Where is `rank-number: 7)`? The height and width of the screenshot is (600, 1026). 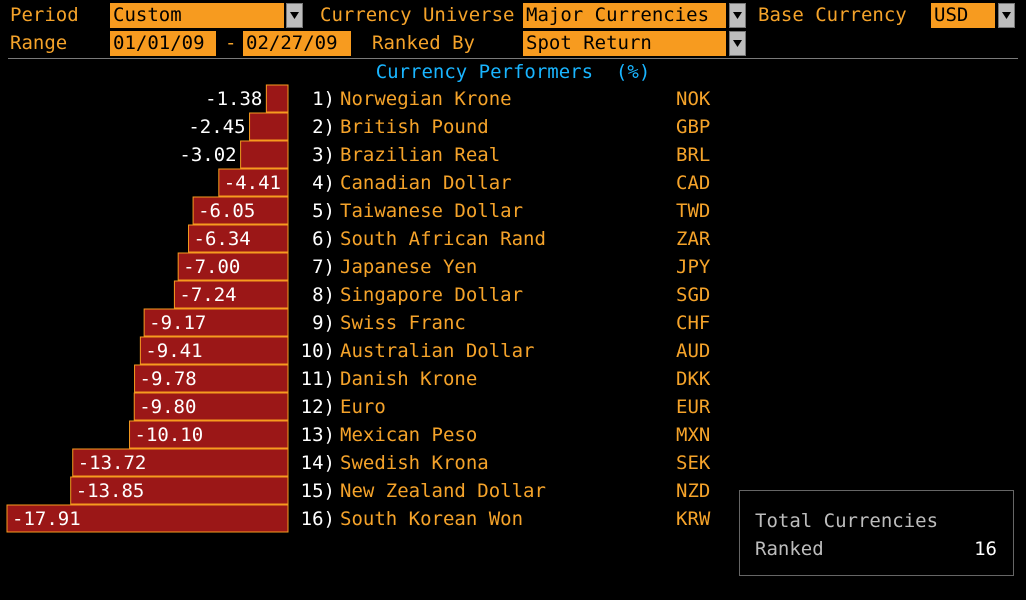 rank-number: 7) is located at coordinates (323, 267).